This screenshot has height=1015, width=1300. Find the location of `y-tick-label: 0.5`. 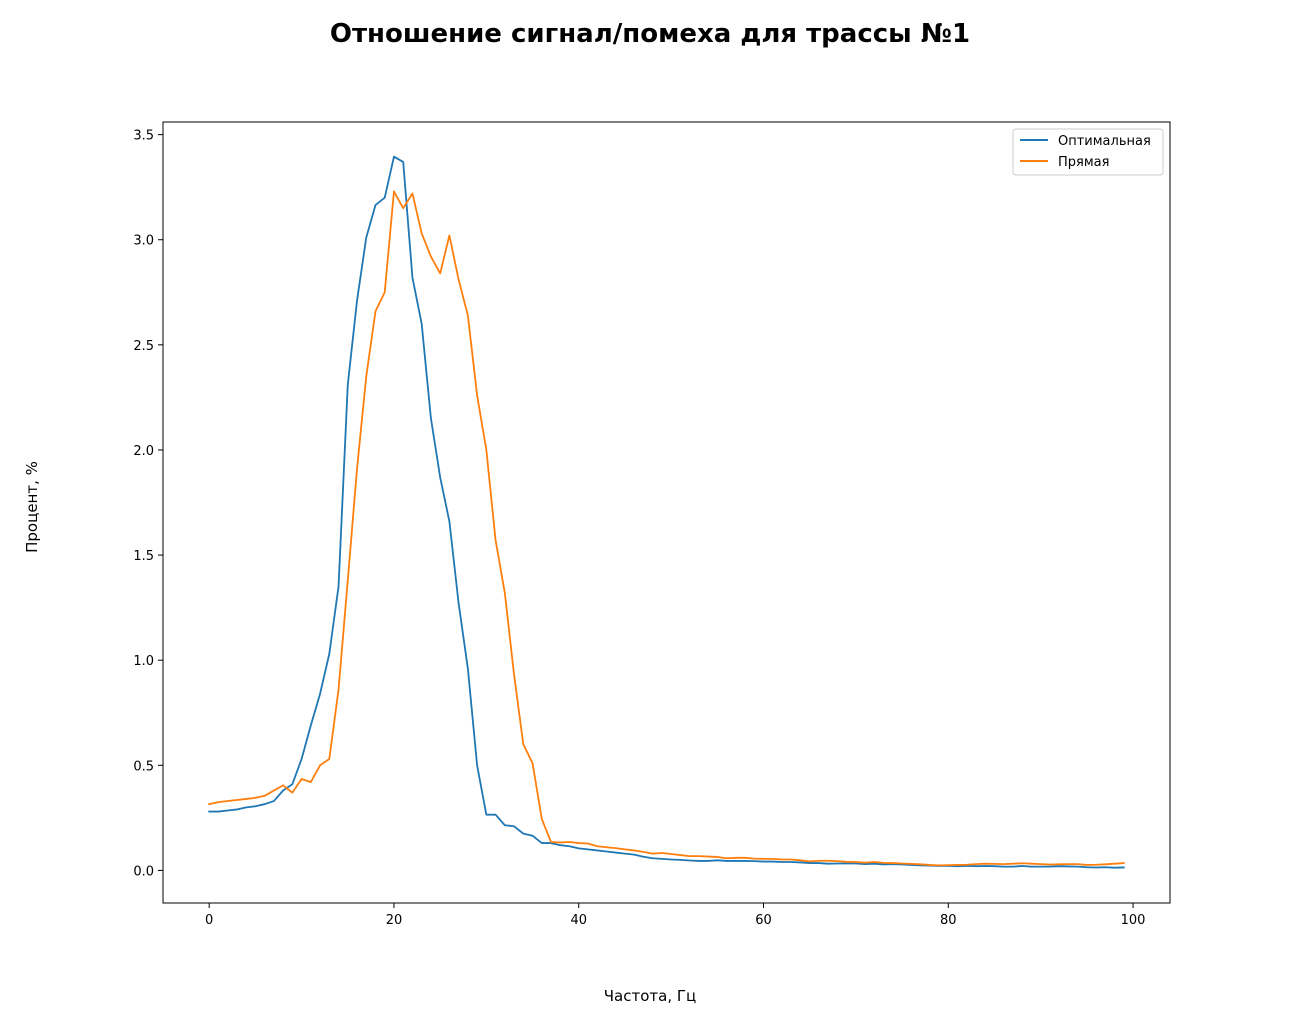

y-tick-label: 0.5 is located at coordinates (143, 766).